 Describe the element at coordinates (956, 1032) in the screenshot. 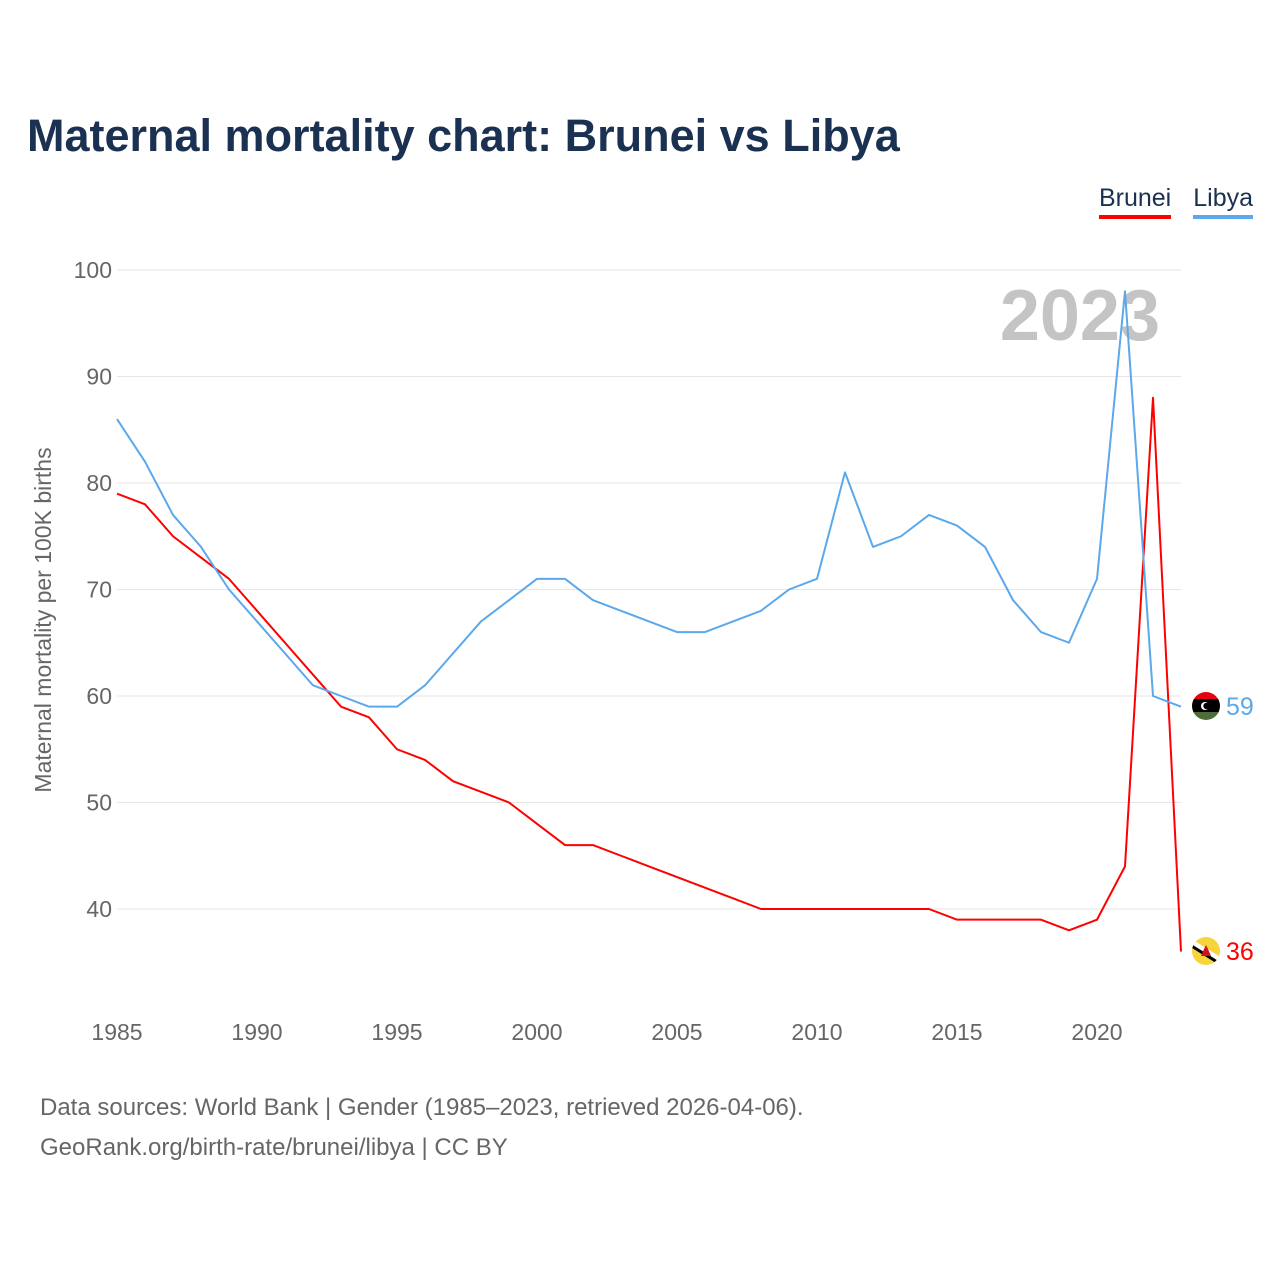

I see `x-tick-label: 2015` at that location.